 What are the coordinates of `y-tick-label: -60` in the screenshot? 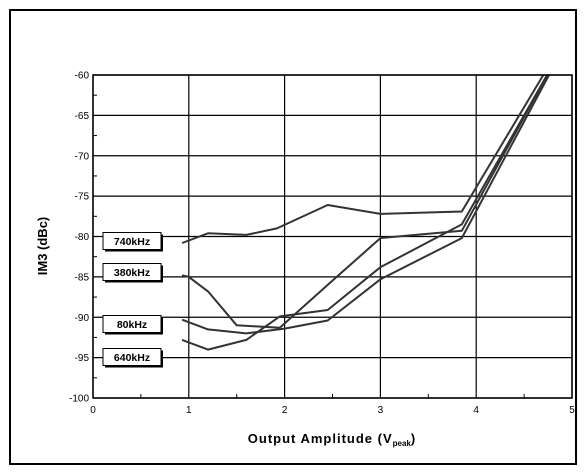 It's located at (82, 76).